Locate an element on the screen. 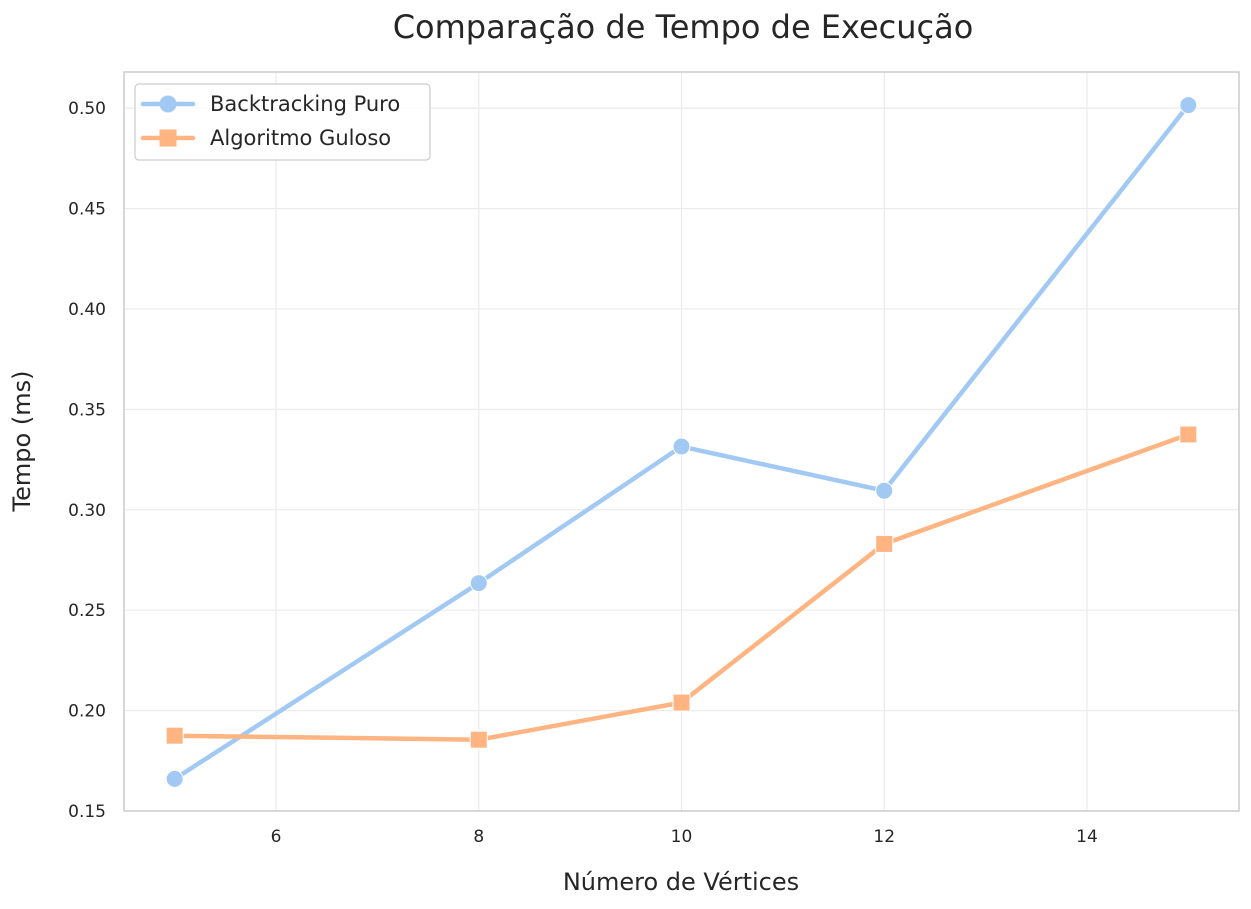 The height and width of the screenshot is (909, 1251). legend-label: Backtracking Puro is located at coordinates (305, 104).